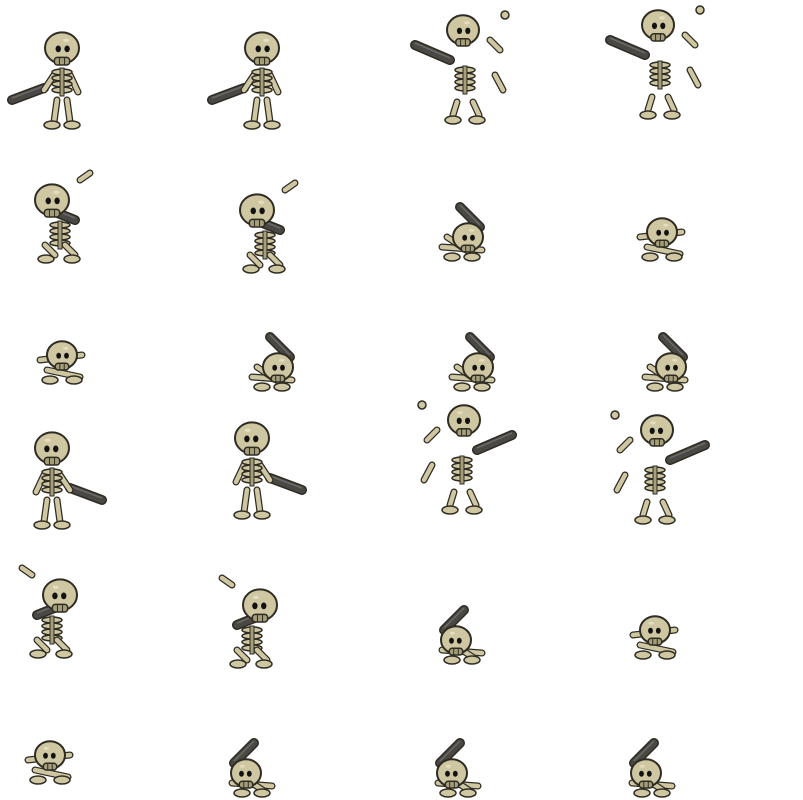 This screenshot has height=800, width=803. What do you see at coordinates (505, 15) in the screenshot?
I see `bone-chip` at bounding box center [505, 15].